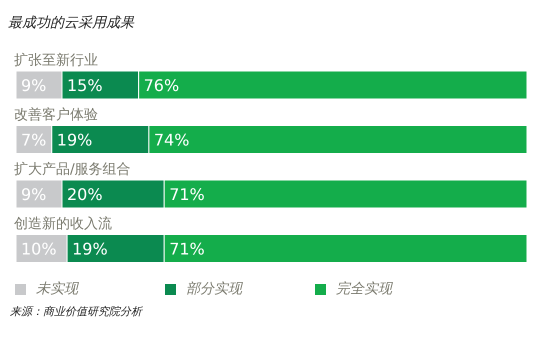 This screenshot has width=537, height=348. I want to click on legend-label: 部分实现, so click(214, 289).